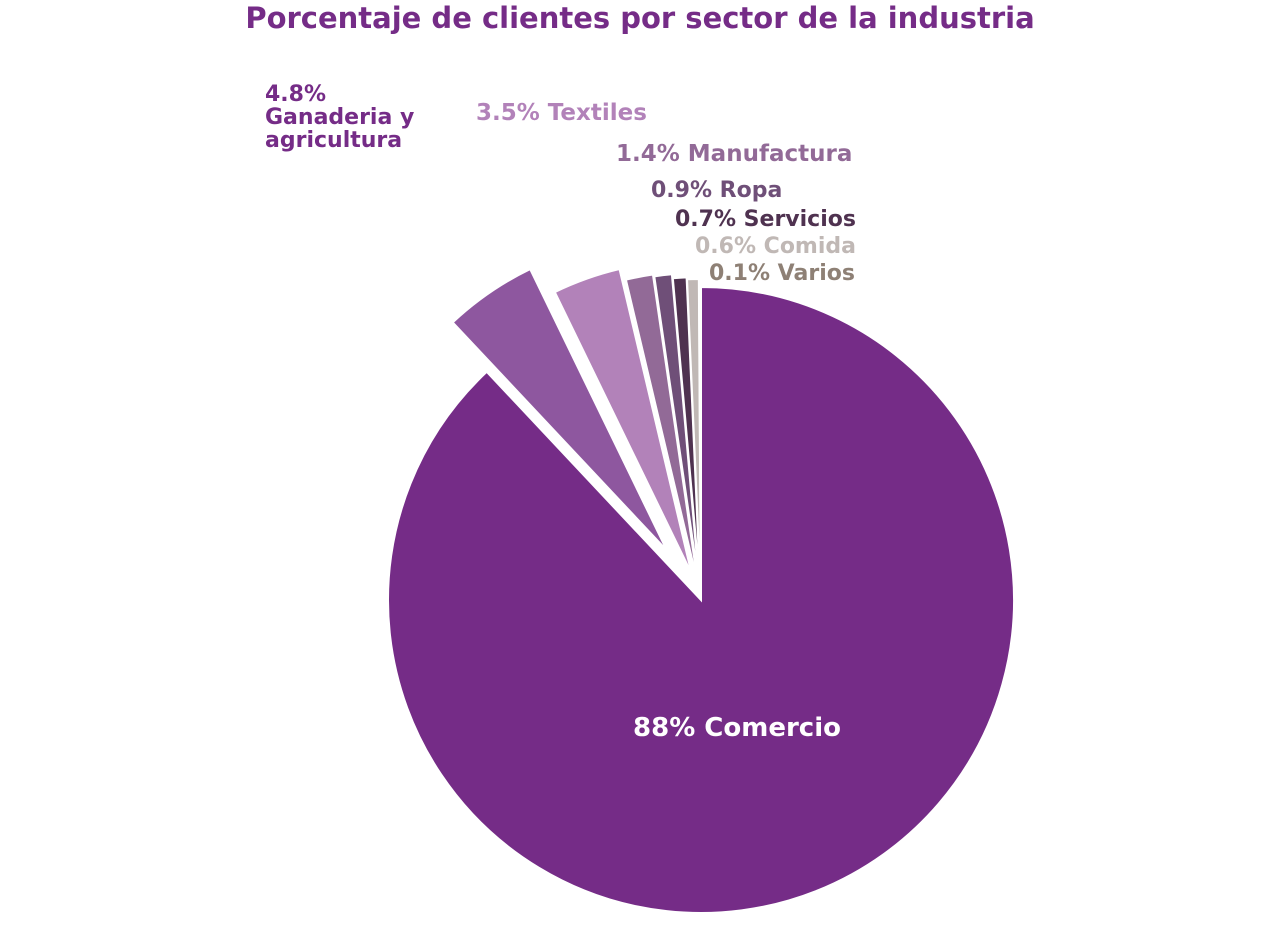 This screenshot has height=927, width=1280. Describe the element at coordinates (765, 219) in the screenshot. I see `pie-label-servicios: 0.7% Servicios` at that location.